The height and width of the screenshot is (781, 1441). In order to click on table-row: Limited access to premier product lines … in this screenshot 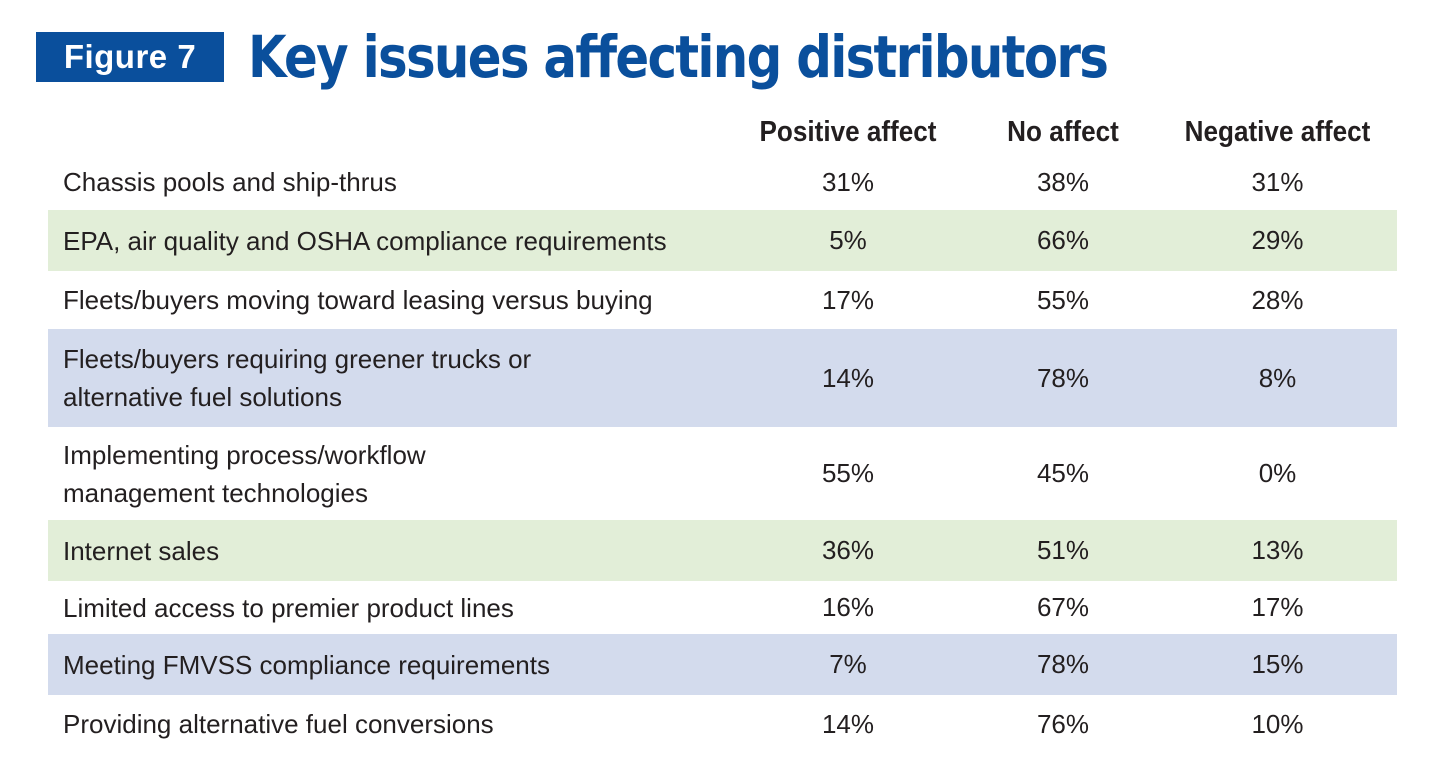, I will do `click(722, 607)`.